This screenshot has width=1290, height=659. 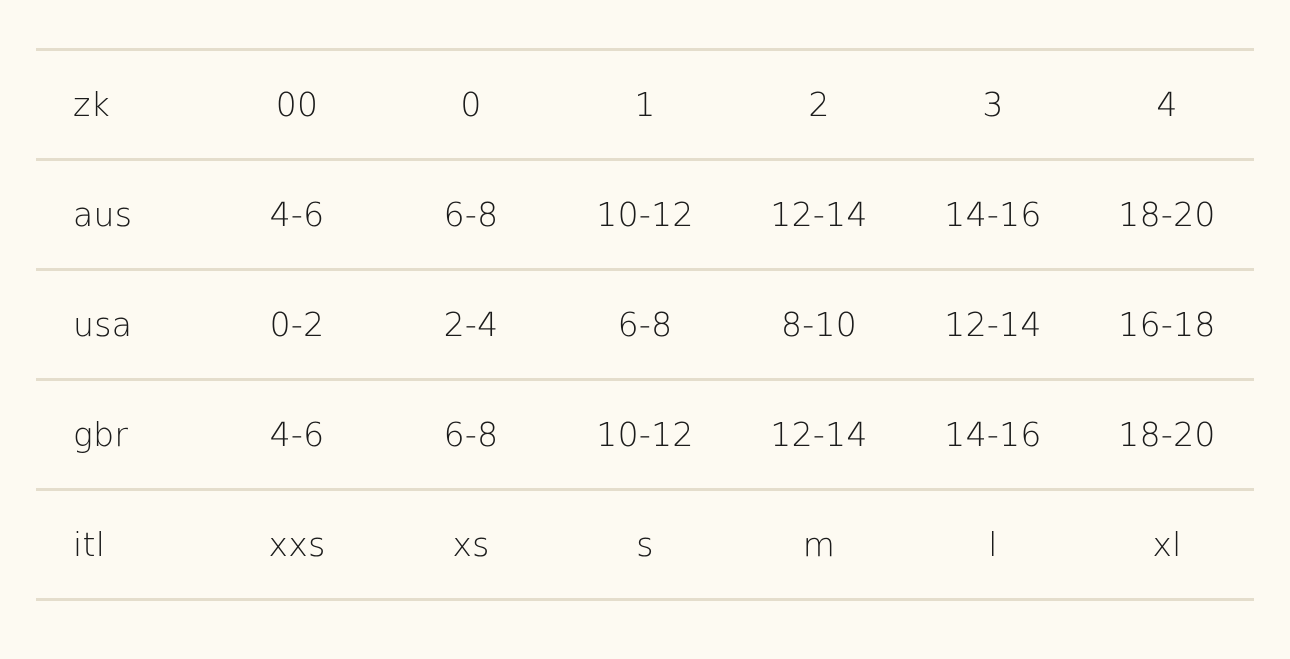 What do you see at coordinates (993, 544) in the screenshot?
I see `size-cell: l` at bounding box center [993, 544].